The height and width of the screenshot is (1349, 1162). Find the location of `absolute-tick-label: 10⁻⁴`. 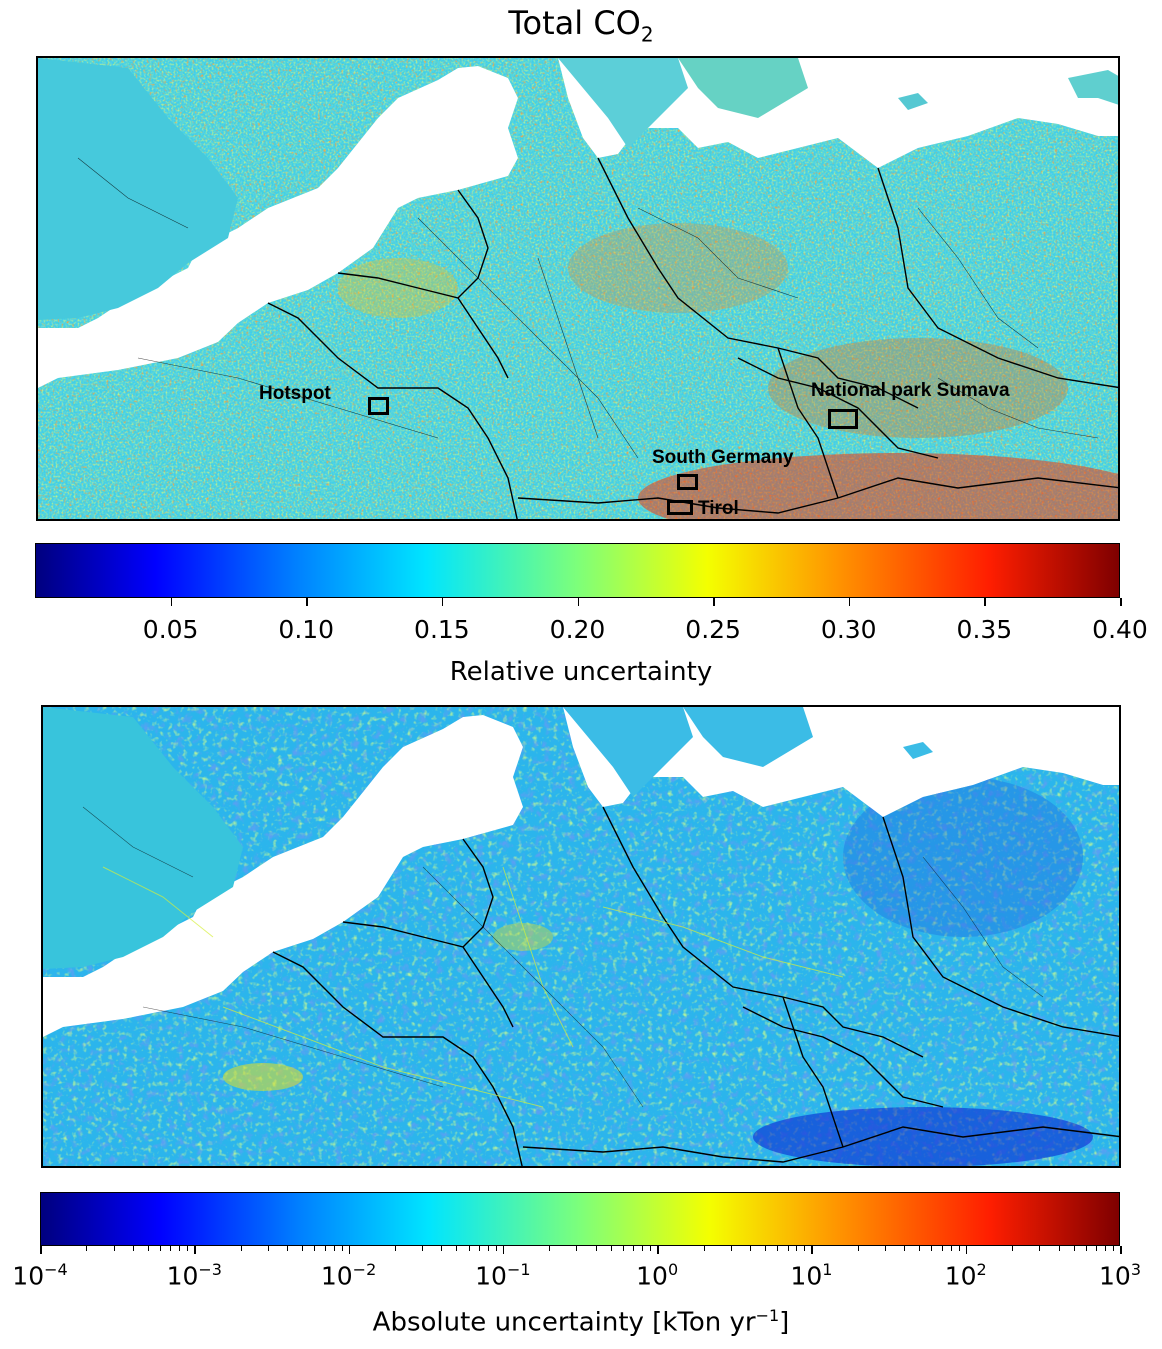

absolute-tick-label: 10⁻⁴ is located at coordinates (40, 1275).